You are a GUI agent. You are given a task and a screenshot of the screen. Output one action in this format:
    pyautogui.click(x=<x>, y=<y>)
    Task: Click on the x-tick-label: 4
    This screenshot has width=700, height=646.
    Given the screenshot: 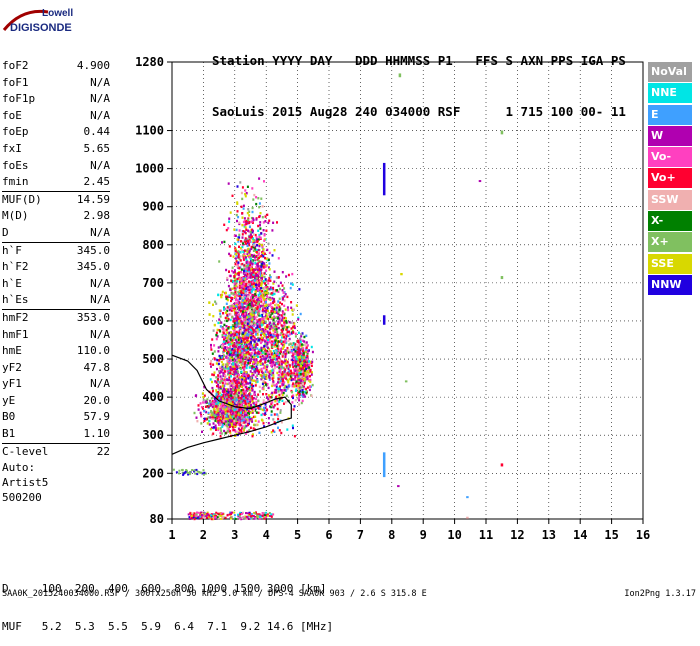 What is the action you would take?
    pyautogui.click(x=266, y=535)
    